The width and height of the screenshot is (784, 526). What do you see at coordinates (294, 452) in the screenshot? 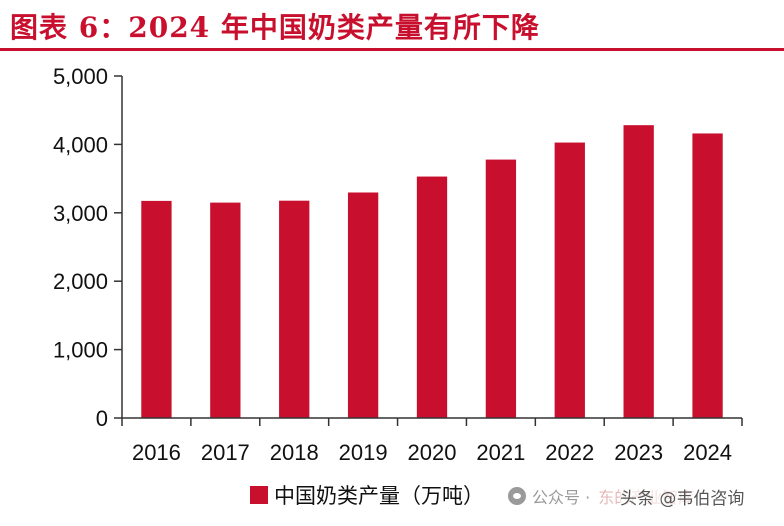
I see `x-tick-label: 2018` at bounding box center [294, 452].